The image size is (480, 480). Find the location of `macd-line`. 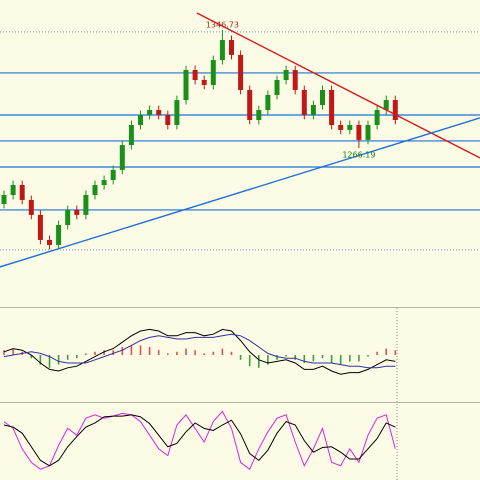

macd-line is located at coordinates (199, 351).